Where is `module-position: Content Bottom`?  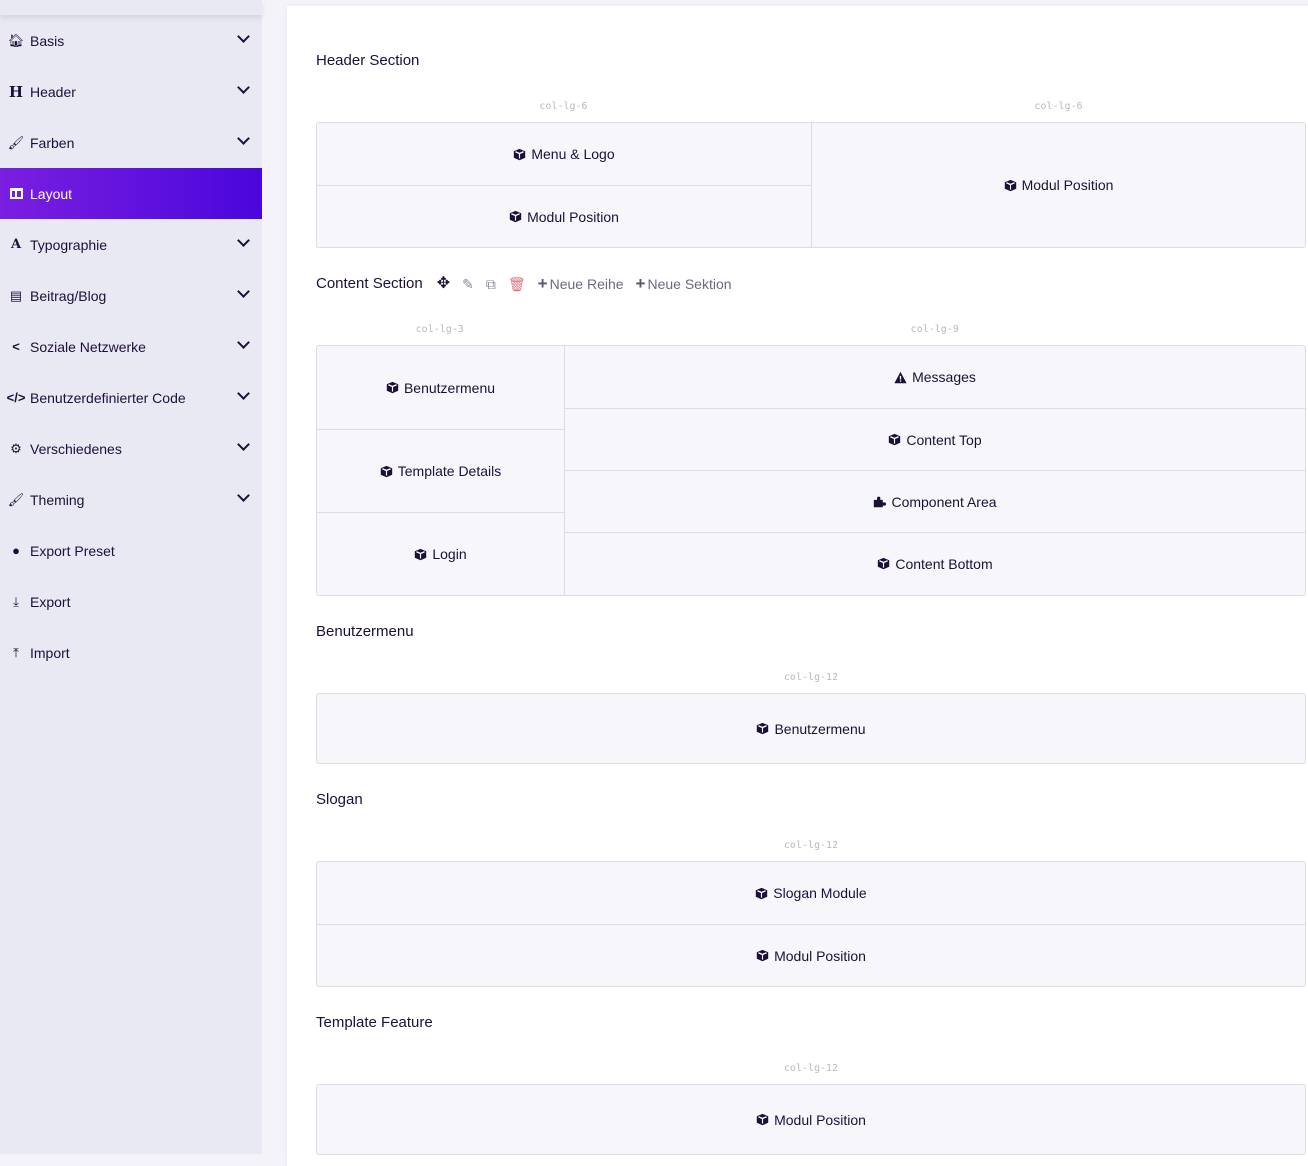
module-position: Content Bottom is located at coordinates (935, 563).